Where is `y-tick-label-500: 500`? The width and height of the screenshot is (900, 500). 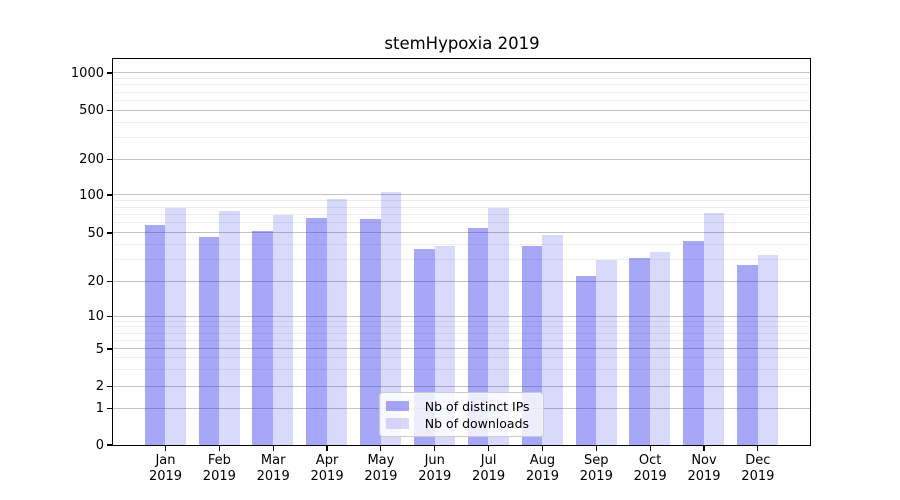 y-tick-label-500: 500 is located at coordinates (91, 110).